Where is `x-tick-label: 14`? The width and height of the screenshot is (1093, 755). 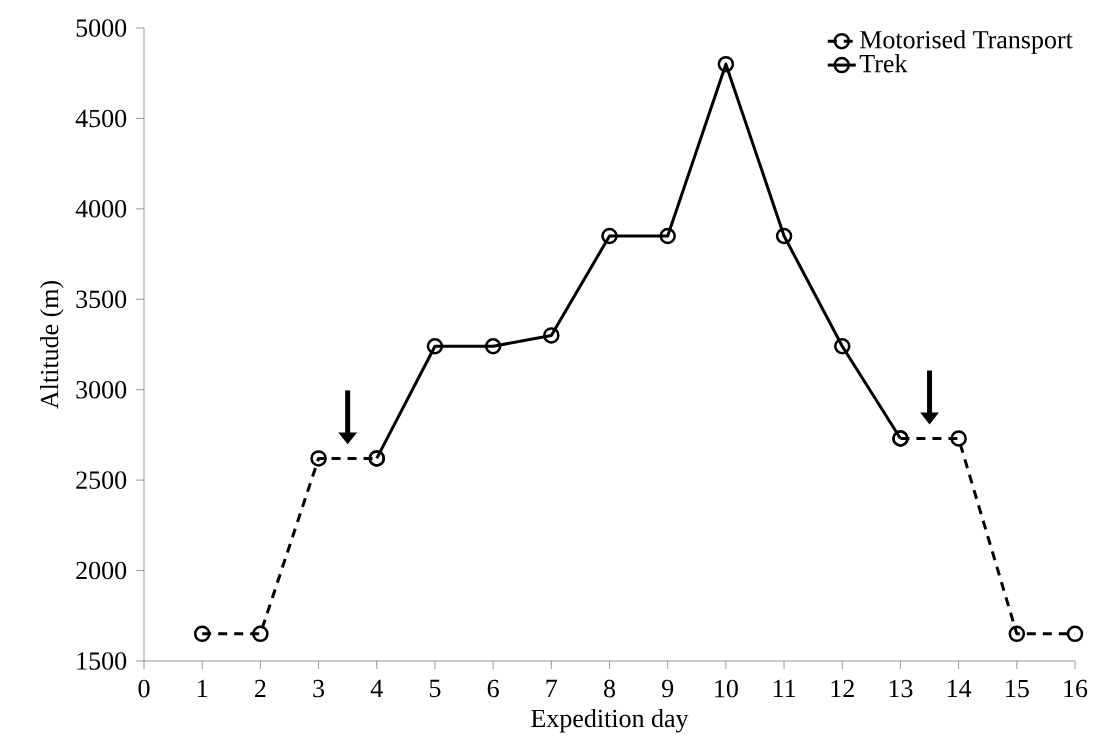 x-tick-label: 14 is located at coordinates (959, 688).